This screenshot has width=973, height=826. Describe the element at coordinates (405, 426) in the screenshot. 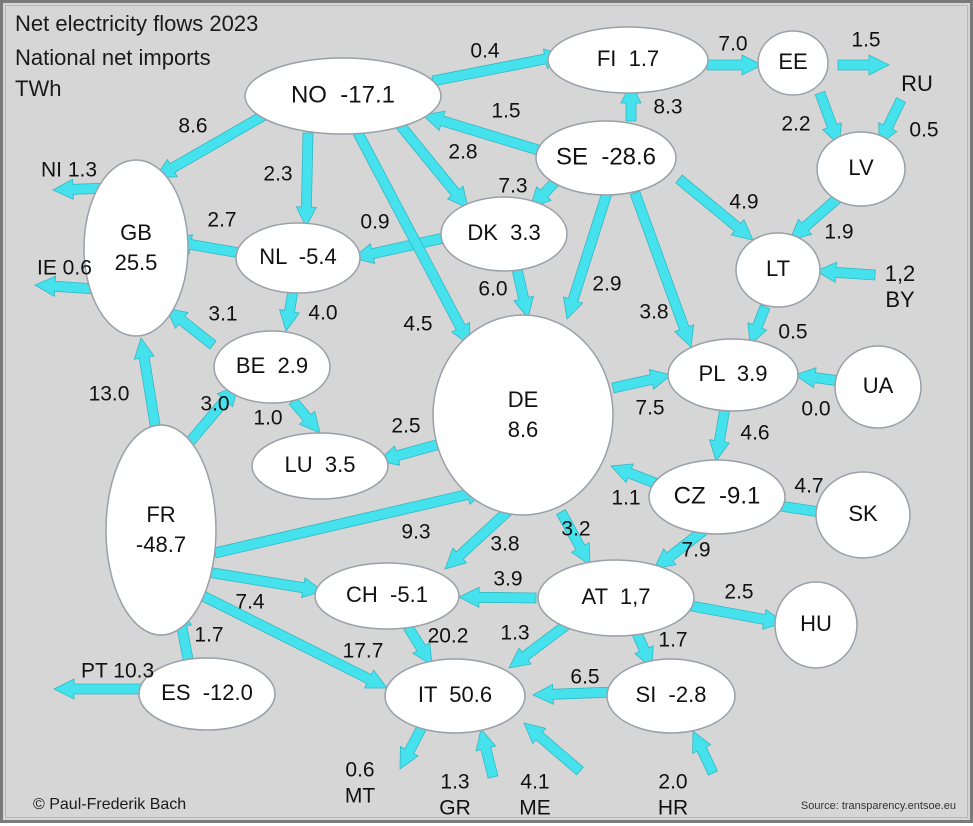

I see `flow-value-de-lu: 2.5` at that location.